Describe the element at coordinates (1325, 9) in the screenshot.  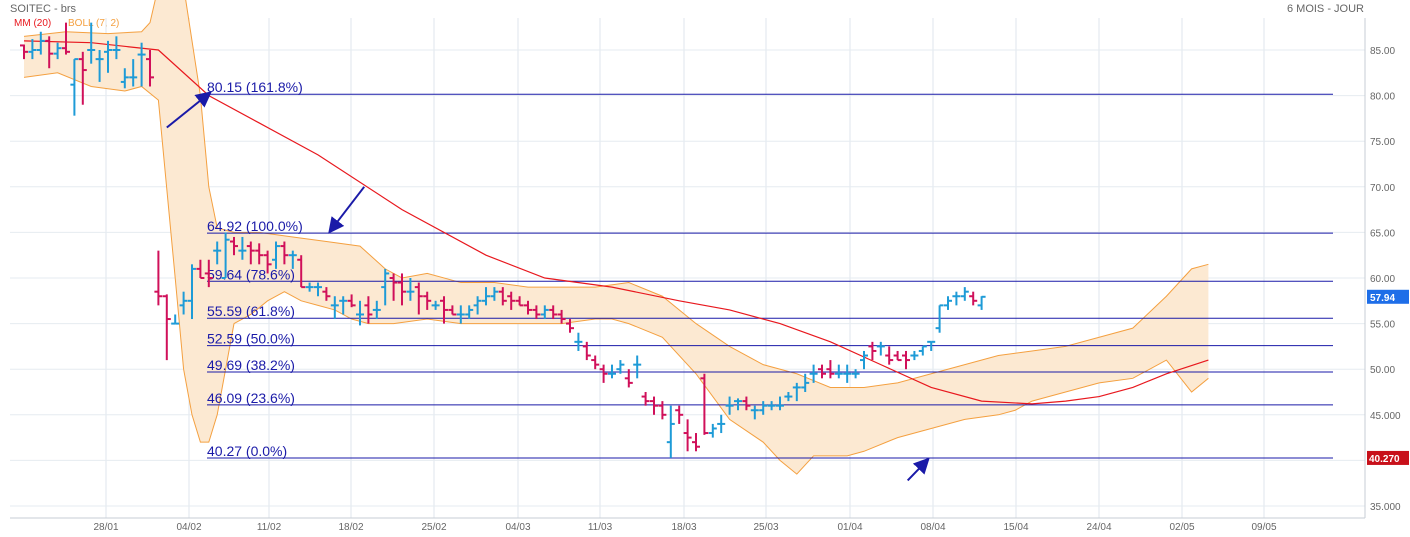
I see `period-label: 6 MOIS - JOUR` at that location.